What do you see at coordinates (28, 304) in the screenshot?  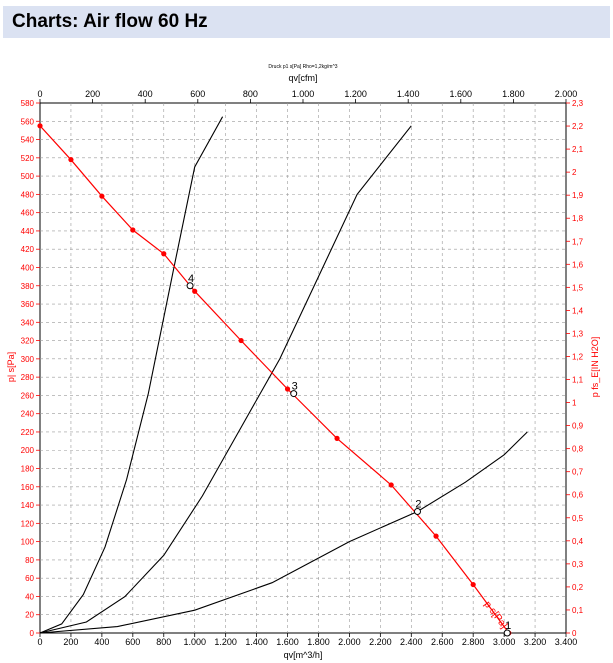 I see `left-tick-label: 360` at bounding box center [28, 304].